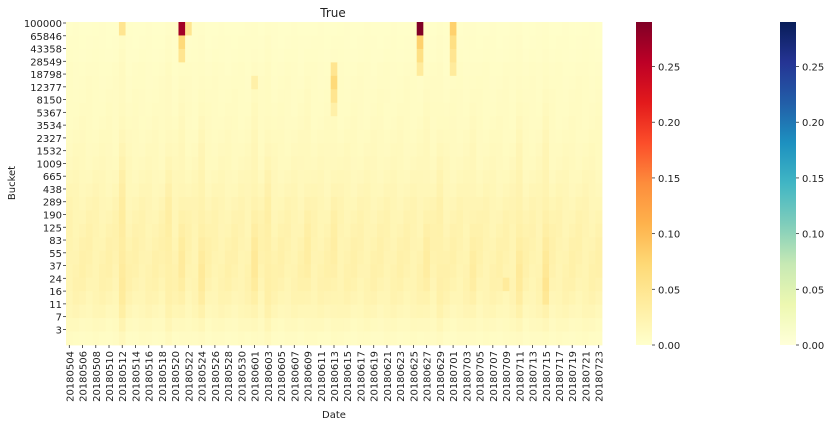 The height and width of the screenshot is (428, 830). What do you see at coordinates (55, 241) in the screenshot?
I see `y-tick-label: 83` at bounding box center [55, 241].